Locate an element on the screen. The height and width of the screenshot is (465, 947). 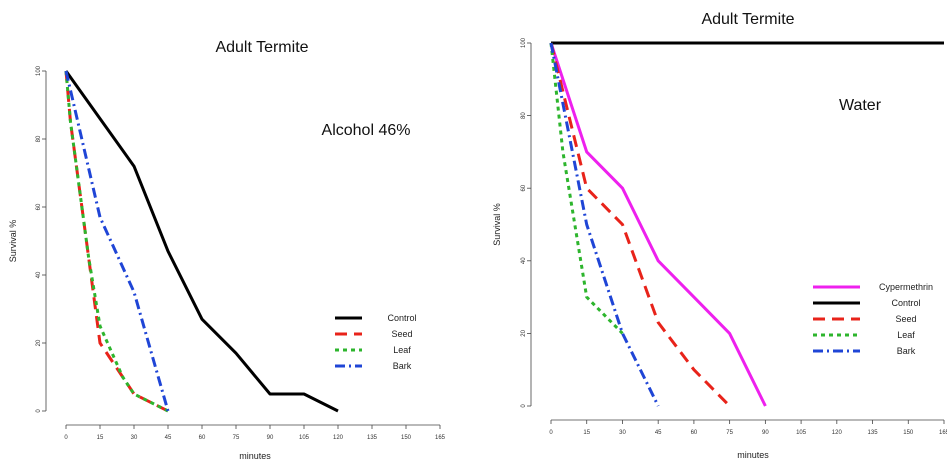
series-line-seed is located at coordinates (116, 241).